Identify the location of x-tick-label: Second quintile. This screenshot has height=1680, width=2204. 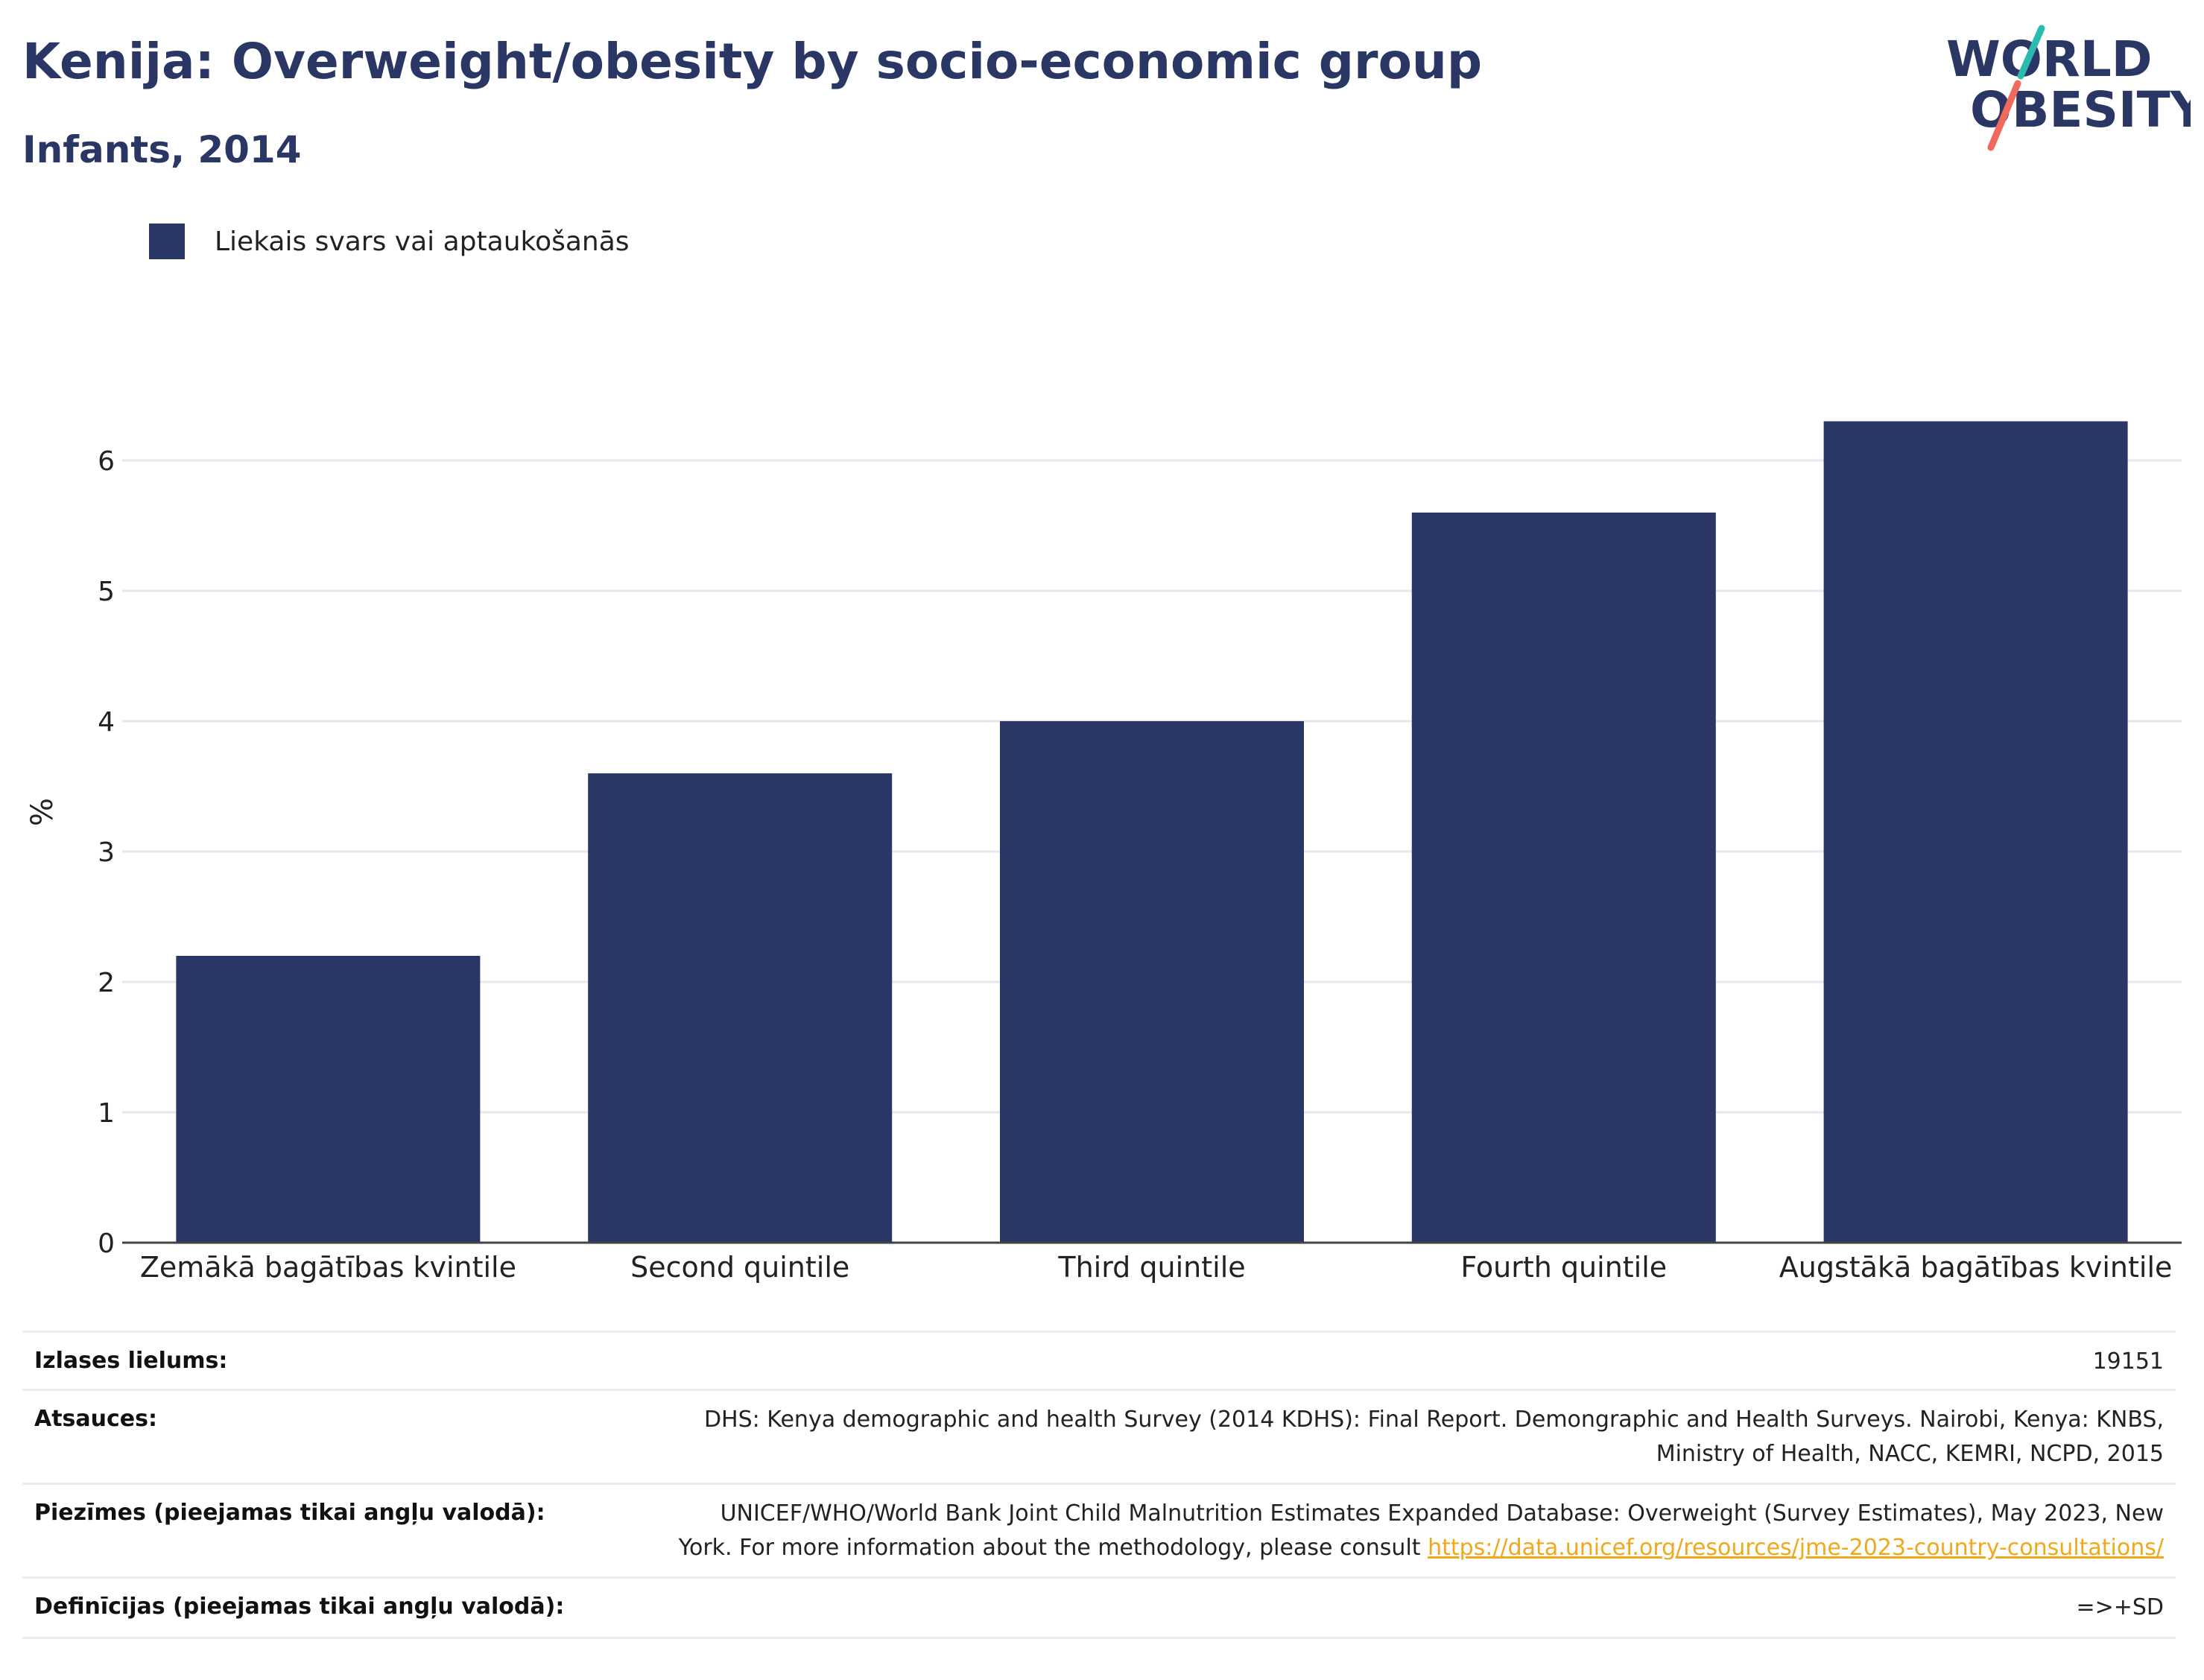
(739, 1267).